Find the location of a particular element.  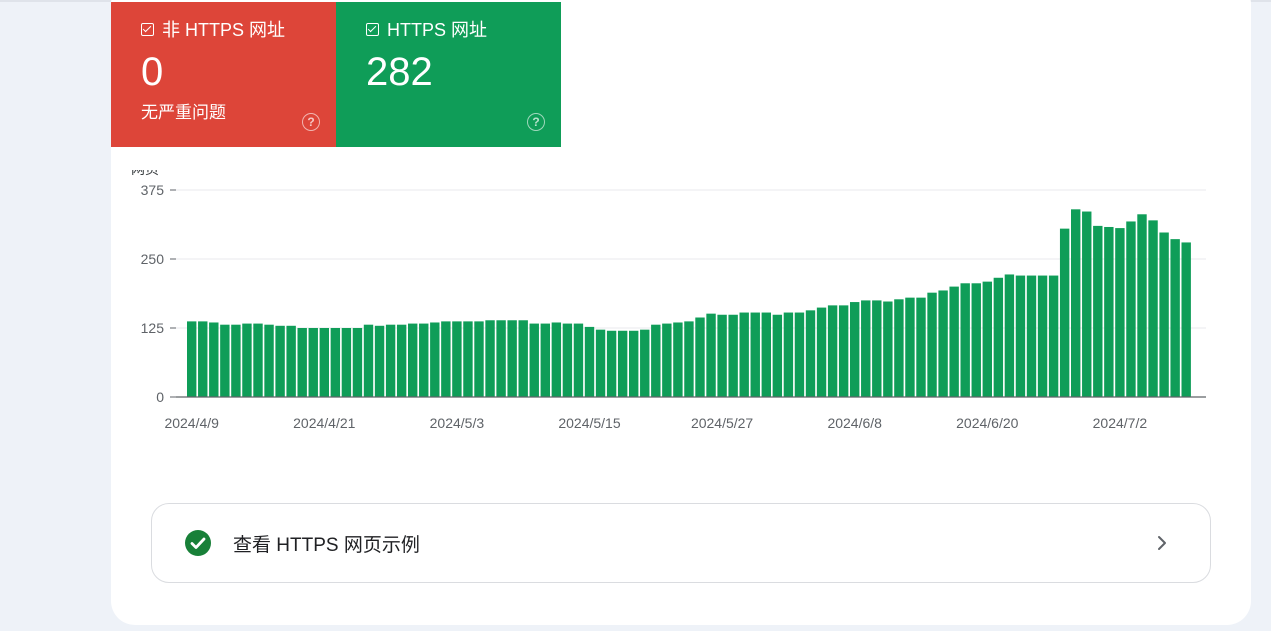

y-axis-label: 网页 is located at coordinates (145, 173).